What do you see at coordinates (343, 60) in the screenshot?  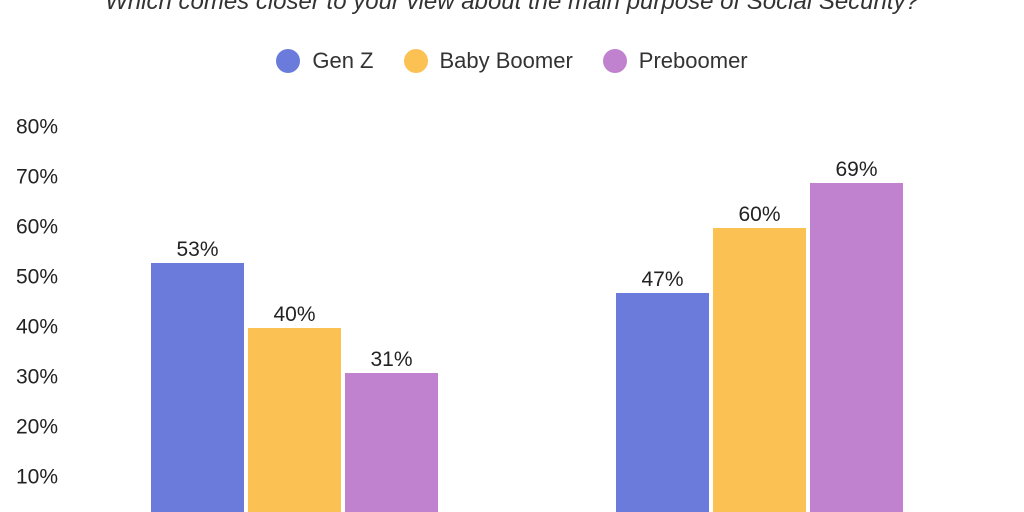 I see `legend-label-gen-z: Gen Z` at bounding box center [343, 60].